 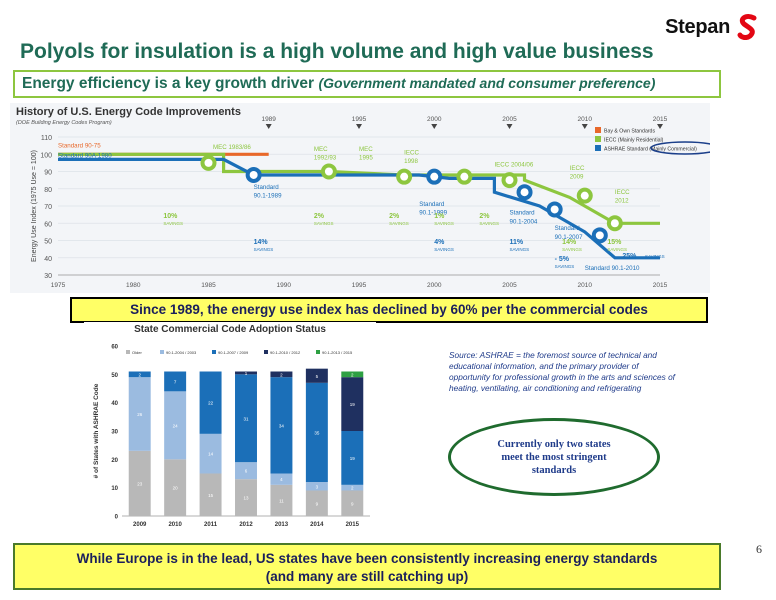 What do you see at coordinates (359, 119) in the screenshot?
I see `top-x-tick-label: 1995` at bounding box center [359, 119].